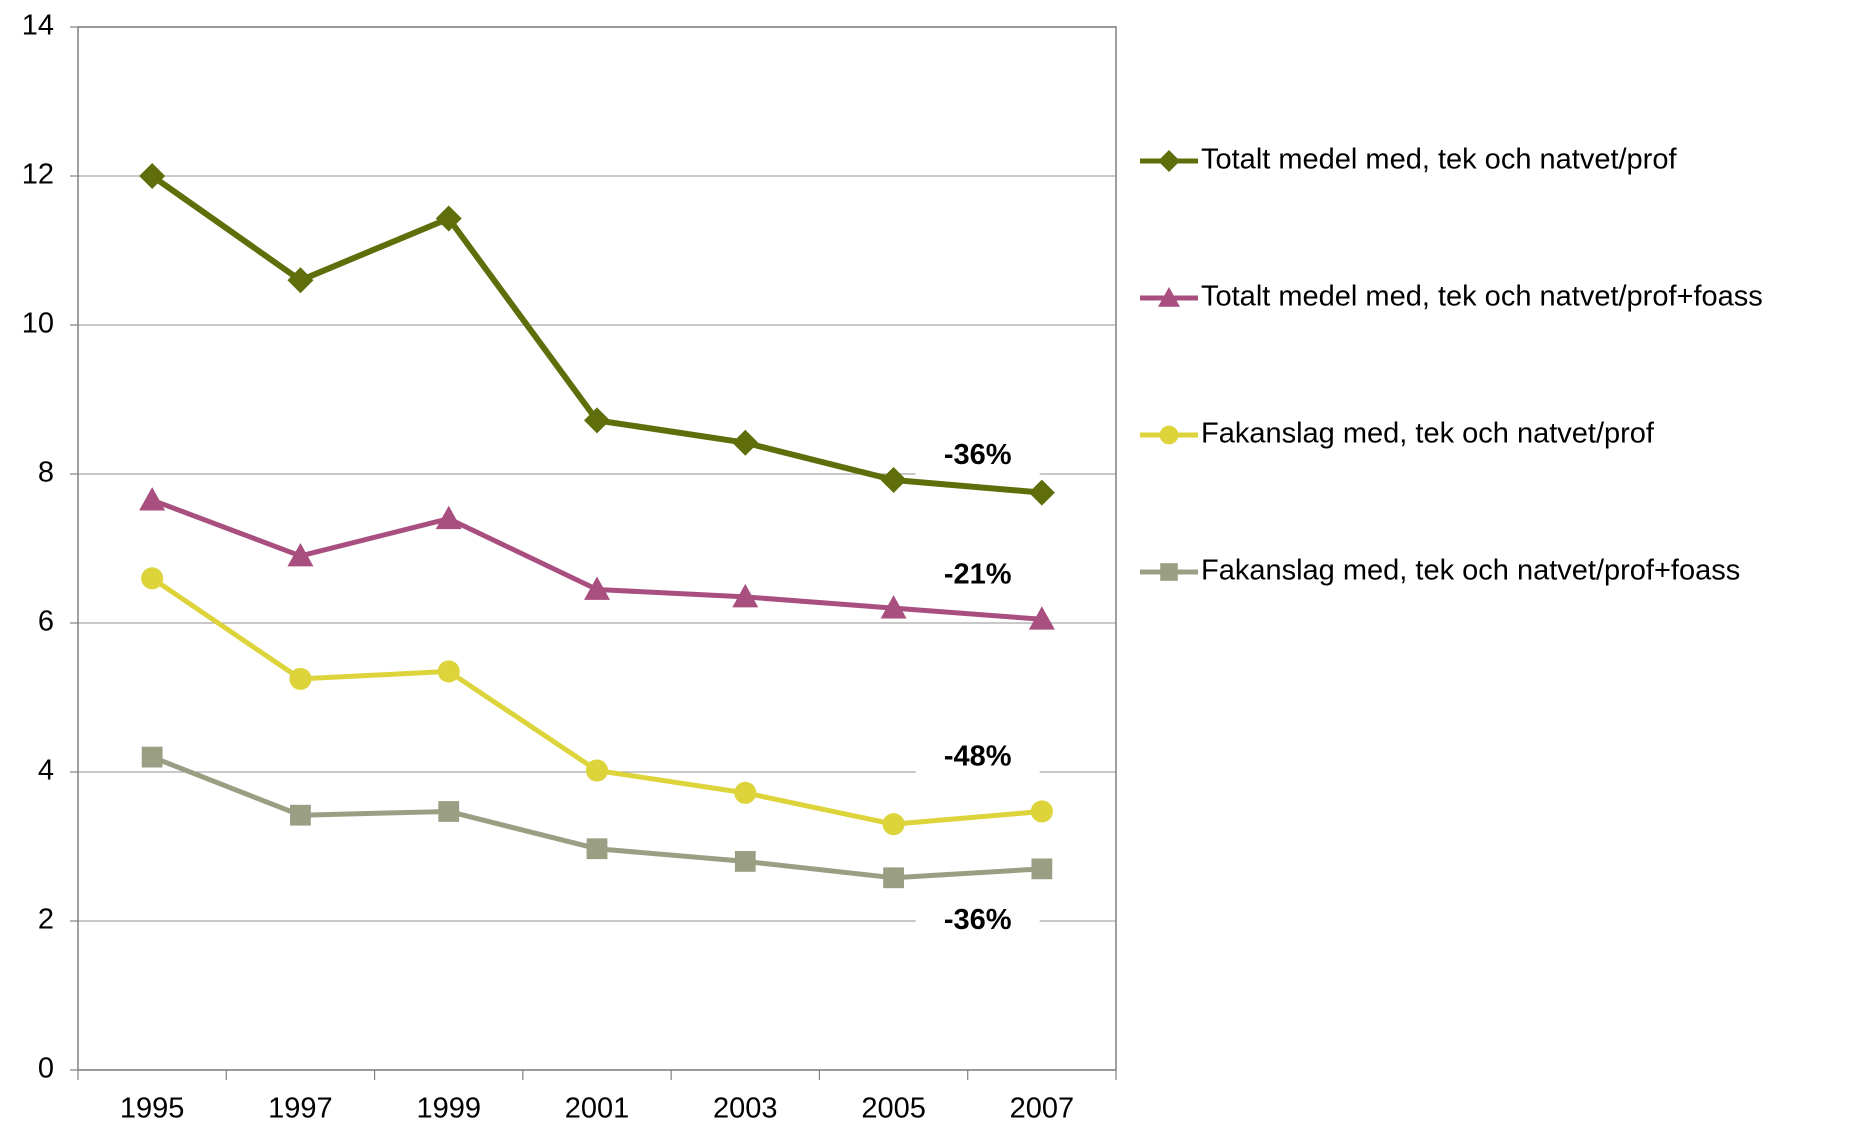 The height and width of the screenshot is (1125, 1872). What do you see at coordinates (1439, 160) in the screenshot?
I see `legend-label: Totalt medel med, tek och natvet/prof` at bounding box center [1439, 160].